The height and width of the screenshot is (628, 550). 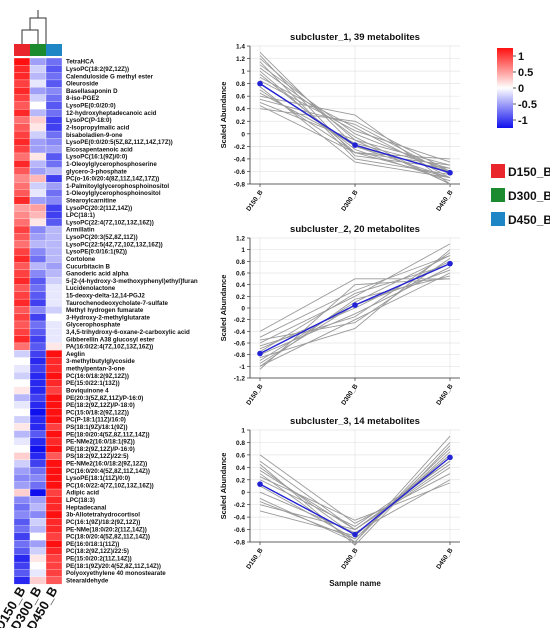 What do you see at coordinates (498, 219) in the screenshot?
I see `legend-swatch` at bounding box center [498, 219].